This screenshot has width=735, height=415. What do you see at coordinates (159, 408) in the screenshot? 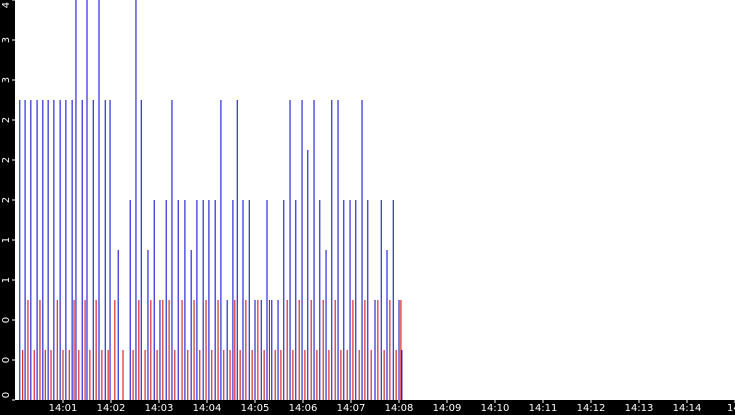
I see `x-tick-label: 14:03` at bounding box center [159, 408].